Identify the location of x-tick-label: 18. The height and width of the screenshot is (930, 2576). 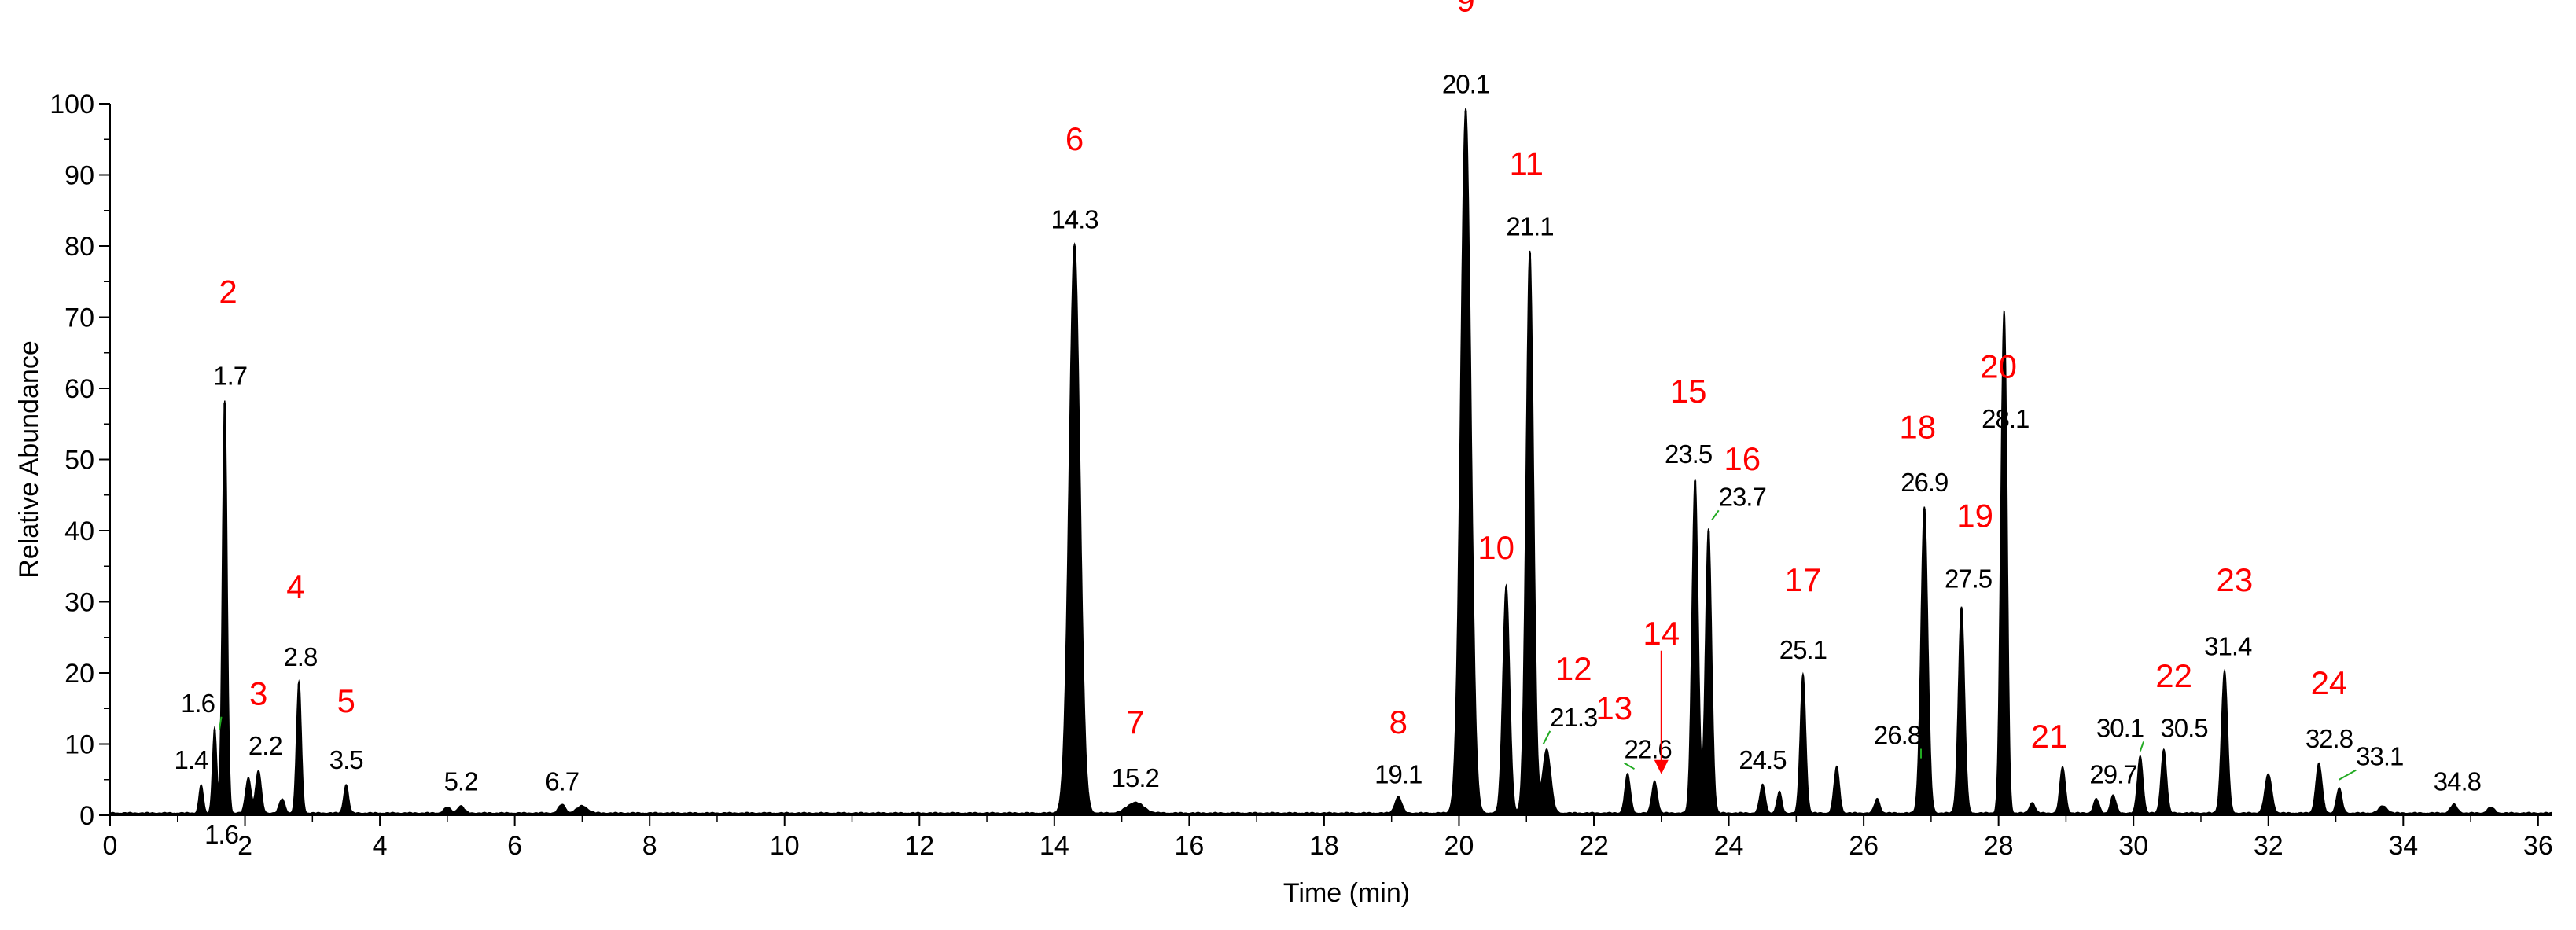
(1324, 846).